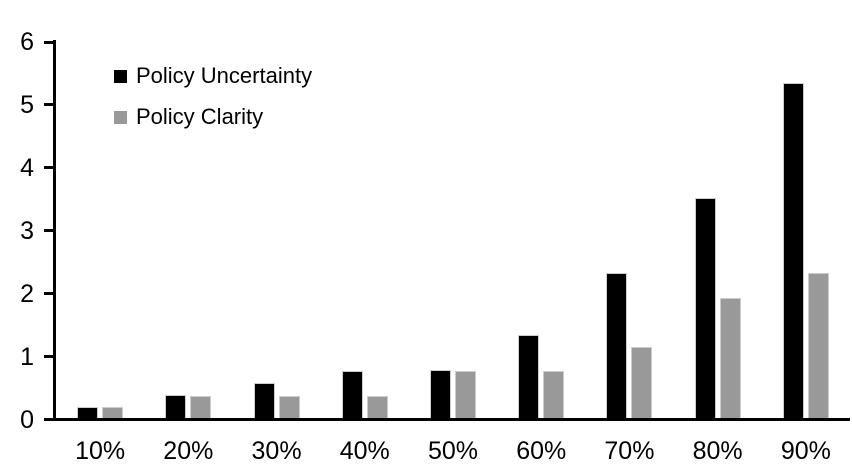 This screenshot has height=475, width=852. I want to click on bar-policy-uncertainty-70%, so click(617, 345).